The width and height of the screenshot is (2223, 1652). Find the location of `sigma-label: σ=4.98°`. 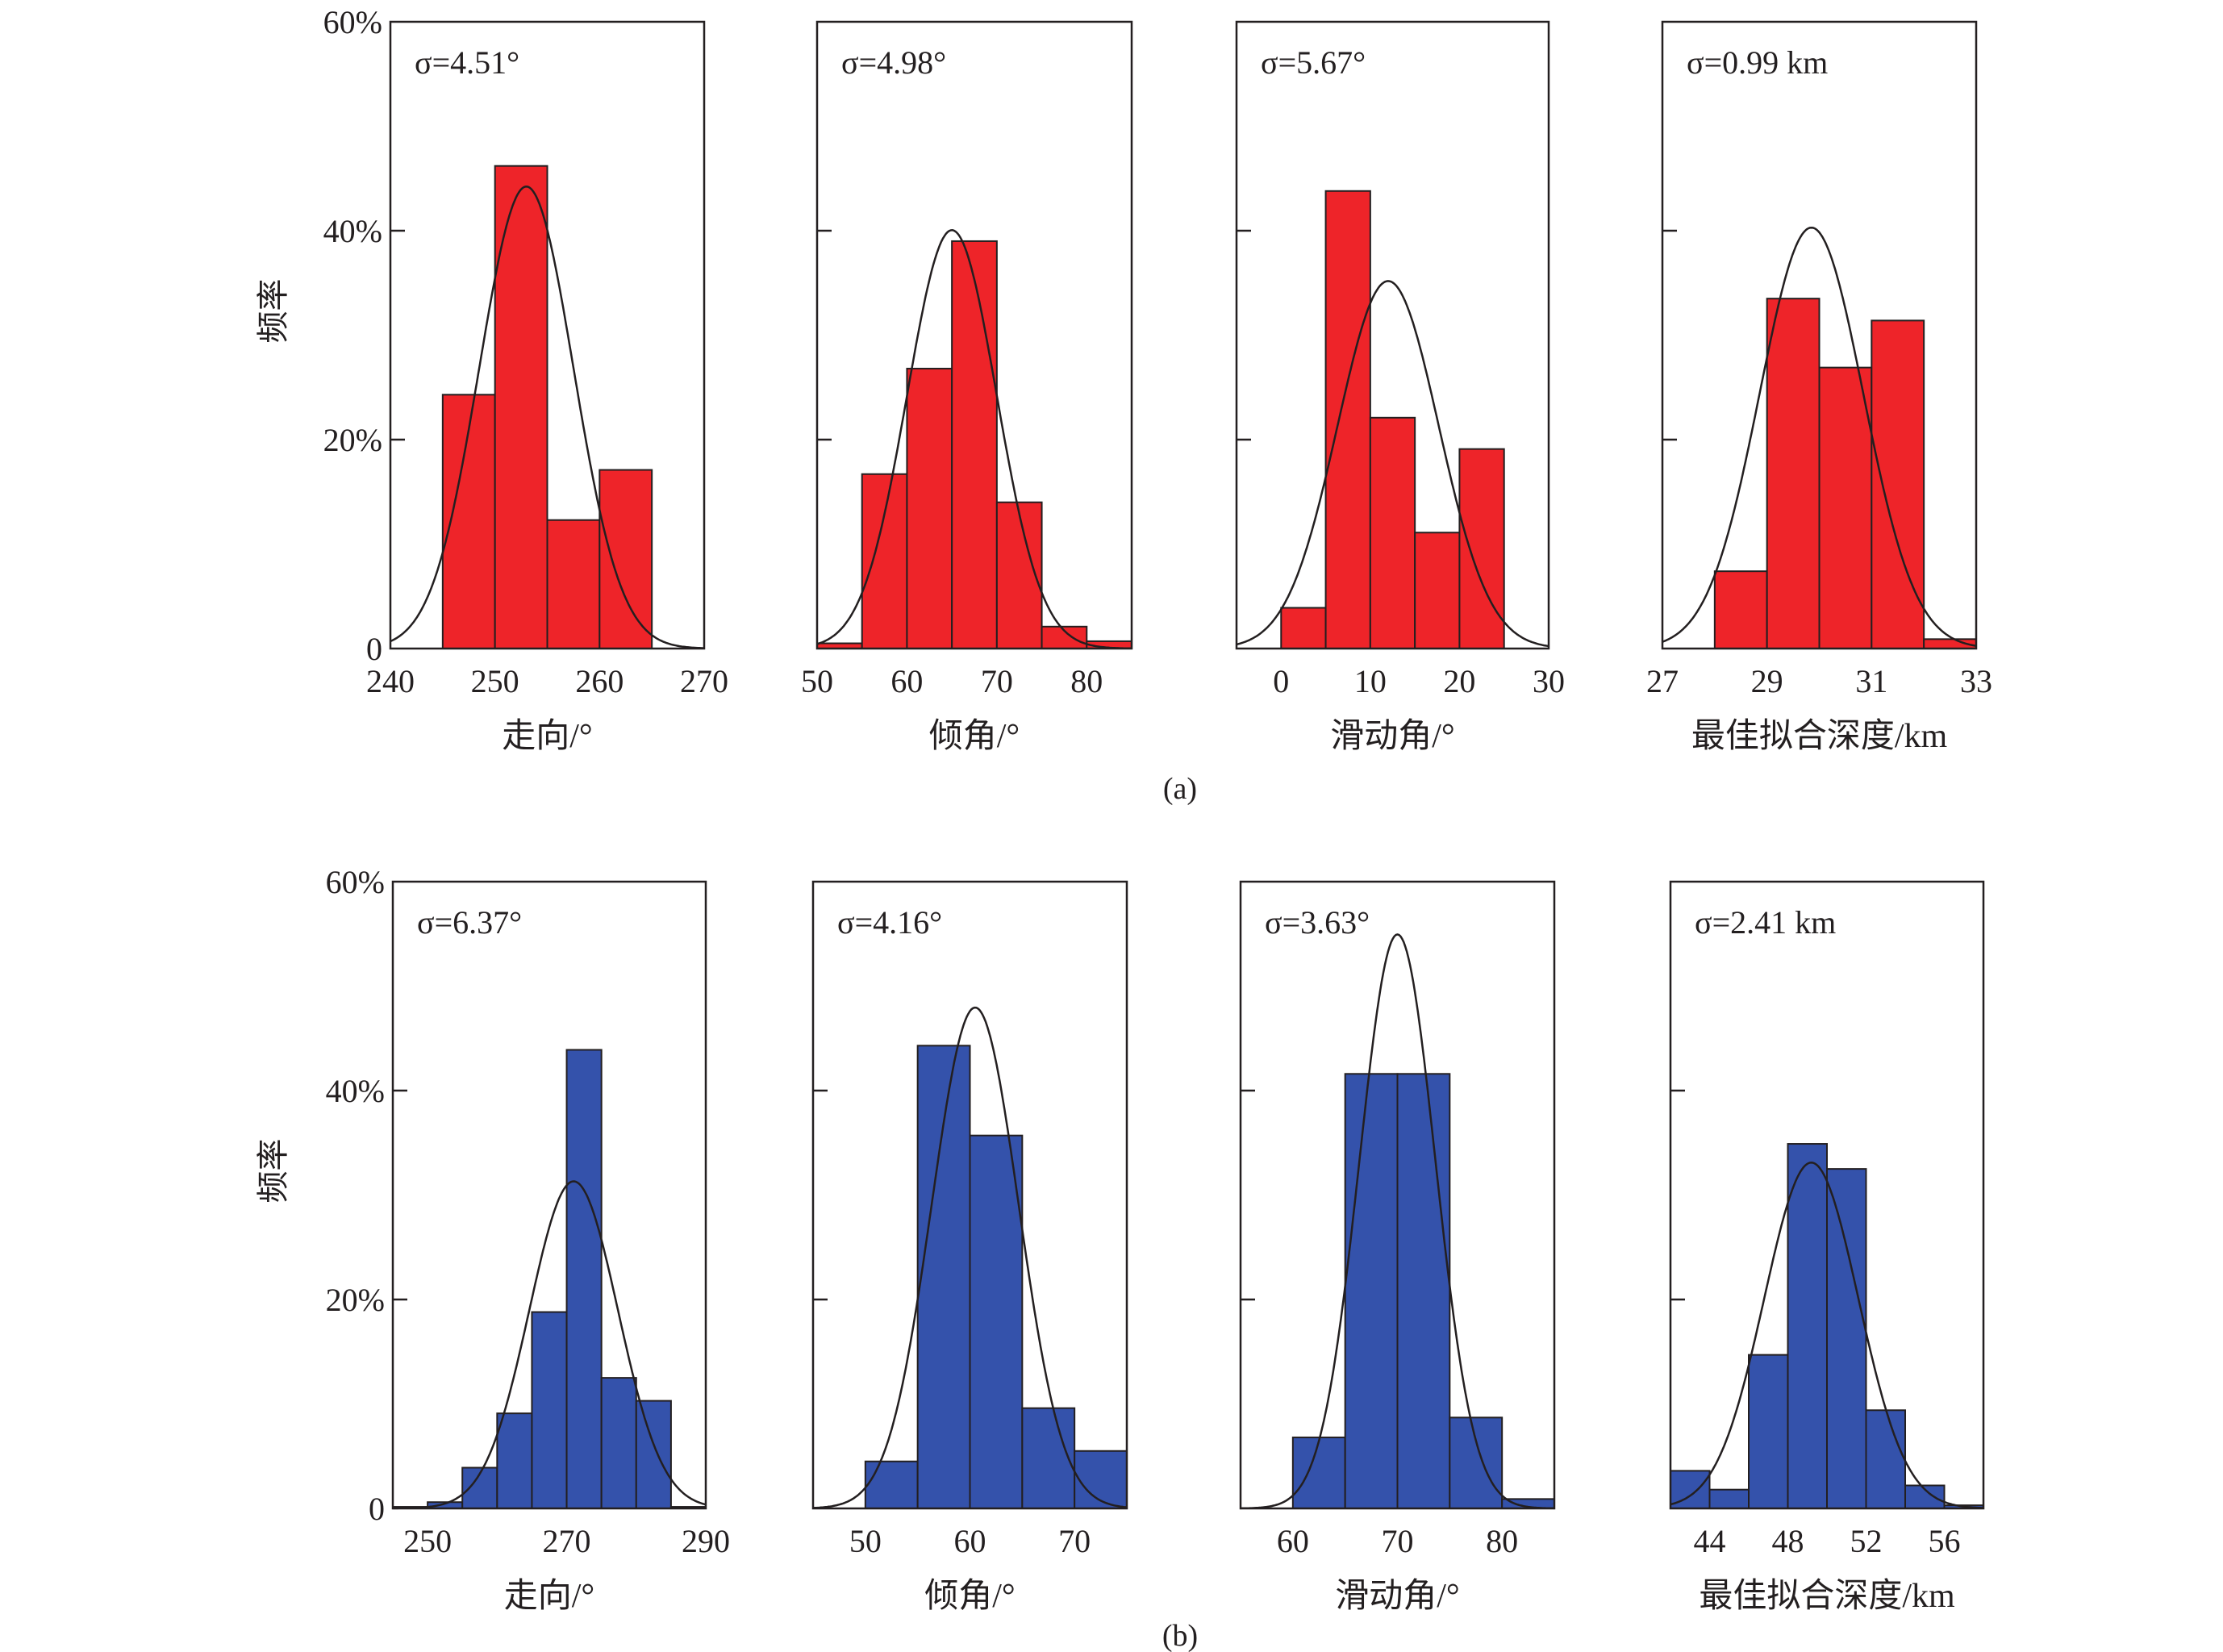

sigma-label: σ=4.98° is located at coordinates (893, 62).